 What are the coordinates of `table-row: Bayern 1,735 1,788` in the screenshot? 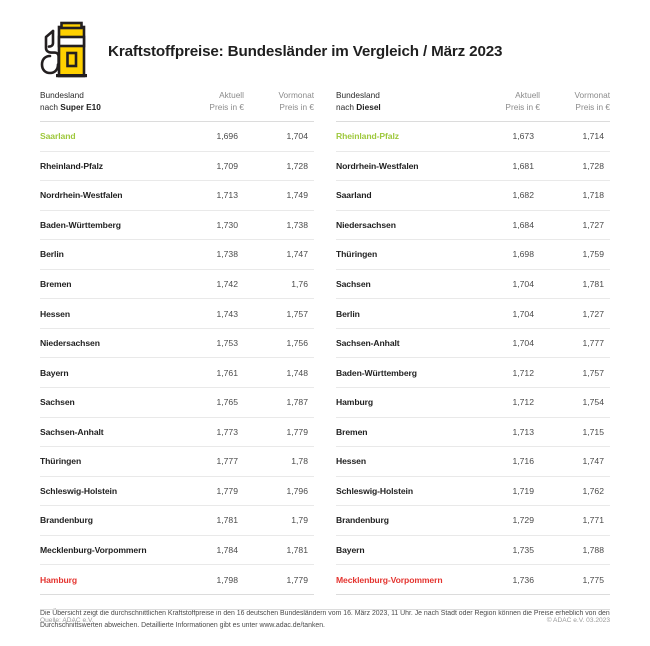 It's located at (473, 550).